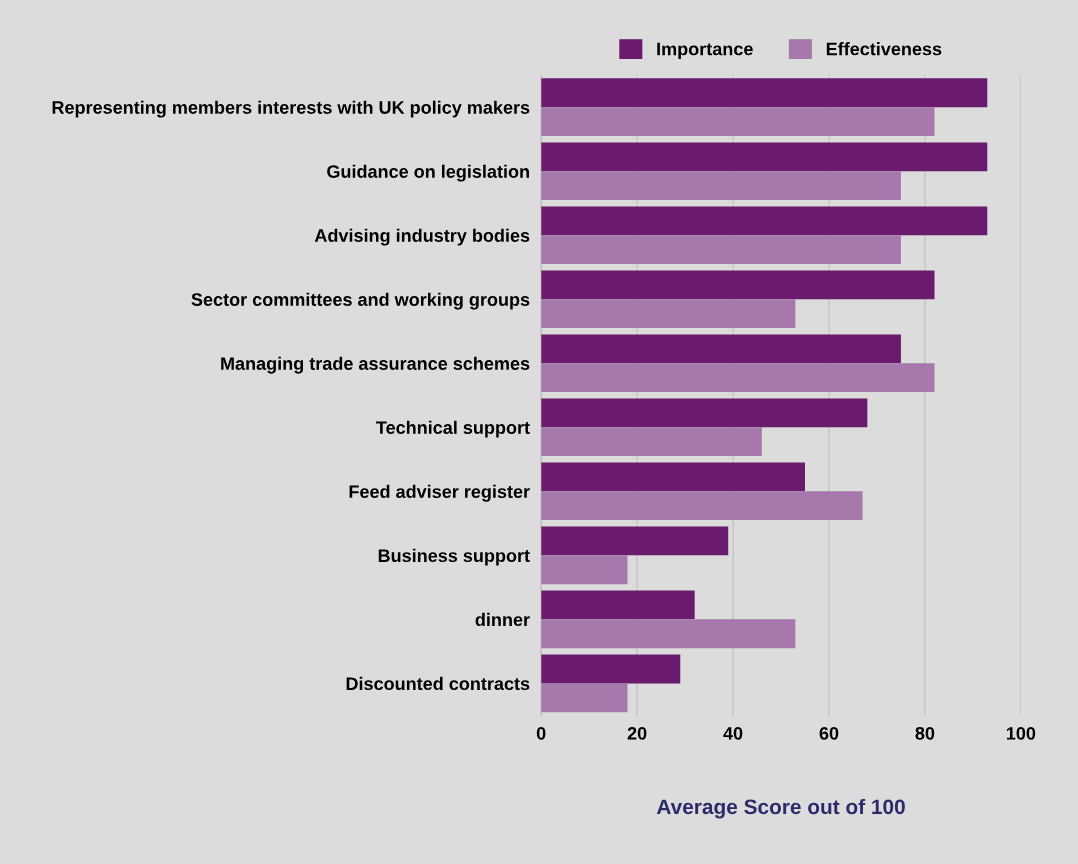  I want to click on y-tick-label: Guidance on legislation, so click(428, 173).